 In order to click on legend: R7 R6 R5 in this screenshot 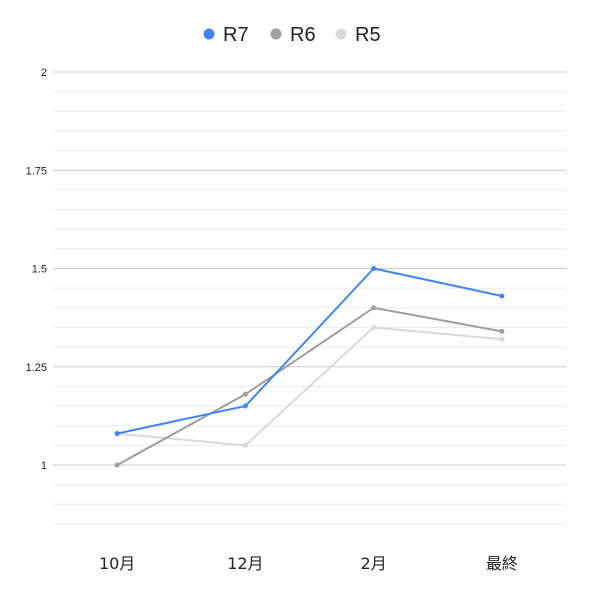, I will do `click(292, 35)`.